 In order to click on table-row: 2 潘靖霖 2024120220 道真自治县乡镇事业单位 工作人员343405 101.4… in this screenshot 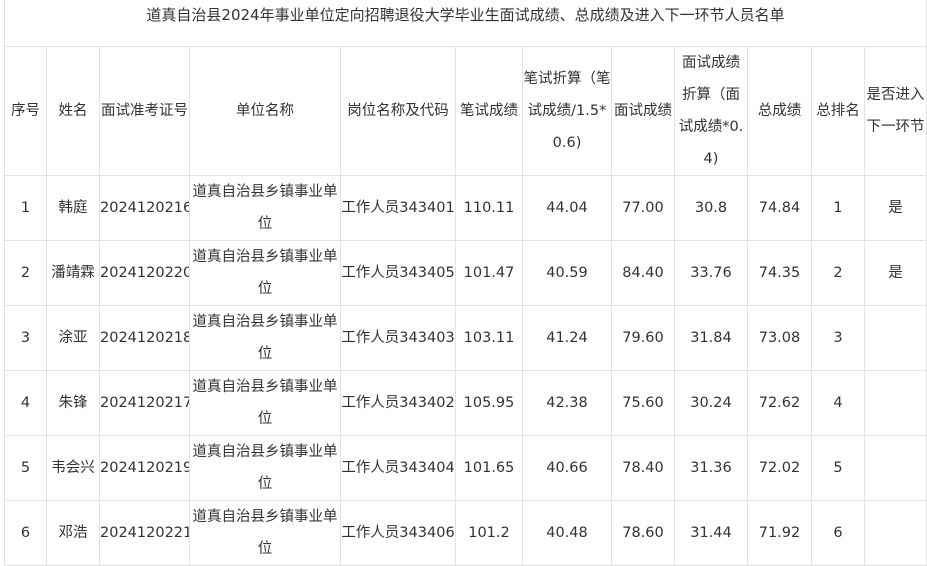, I will do `click(465, 273)`.